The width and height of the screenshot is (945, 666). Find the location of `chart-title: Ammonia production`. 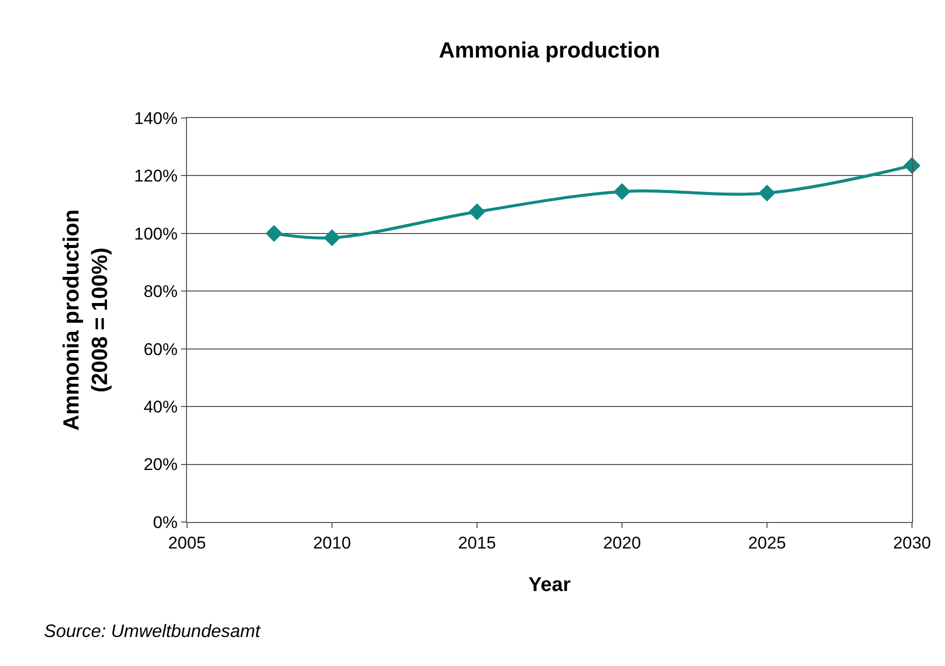

chart-title: Ammonia production is located at coordinates (549, 50).